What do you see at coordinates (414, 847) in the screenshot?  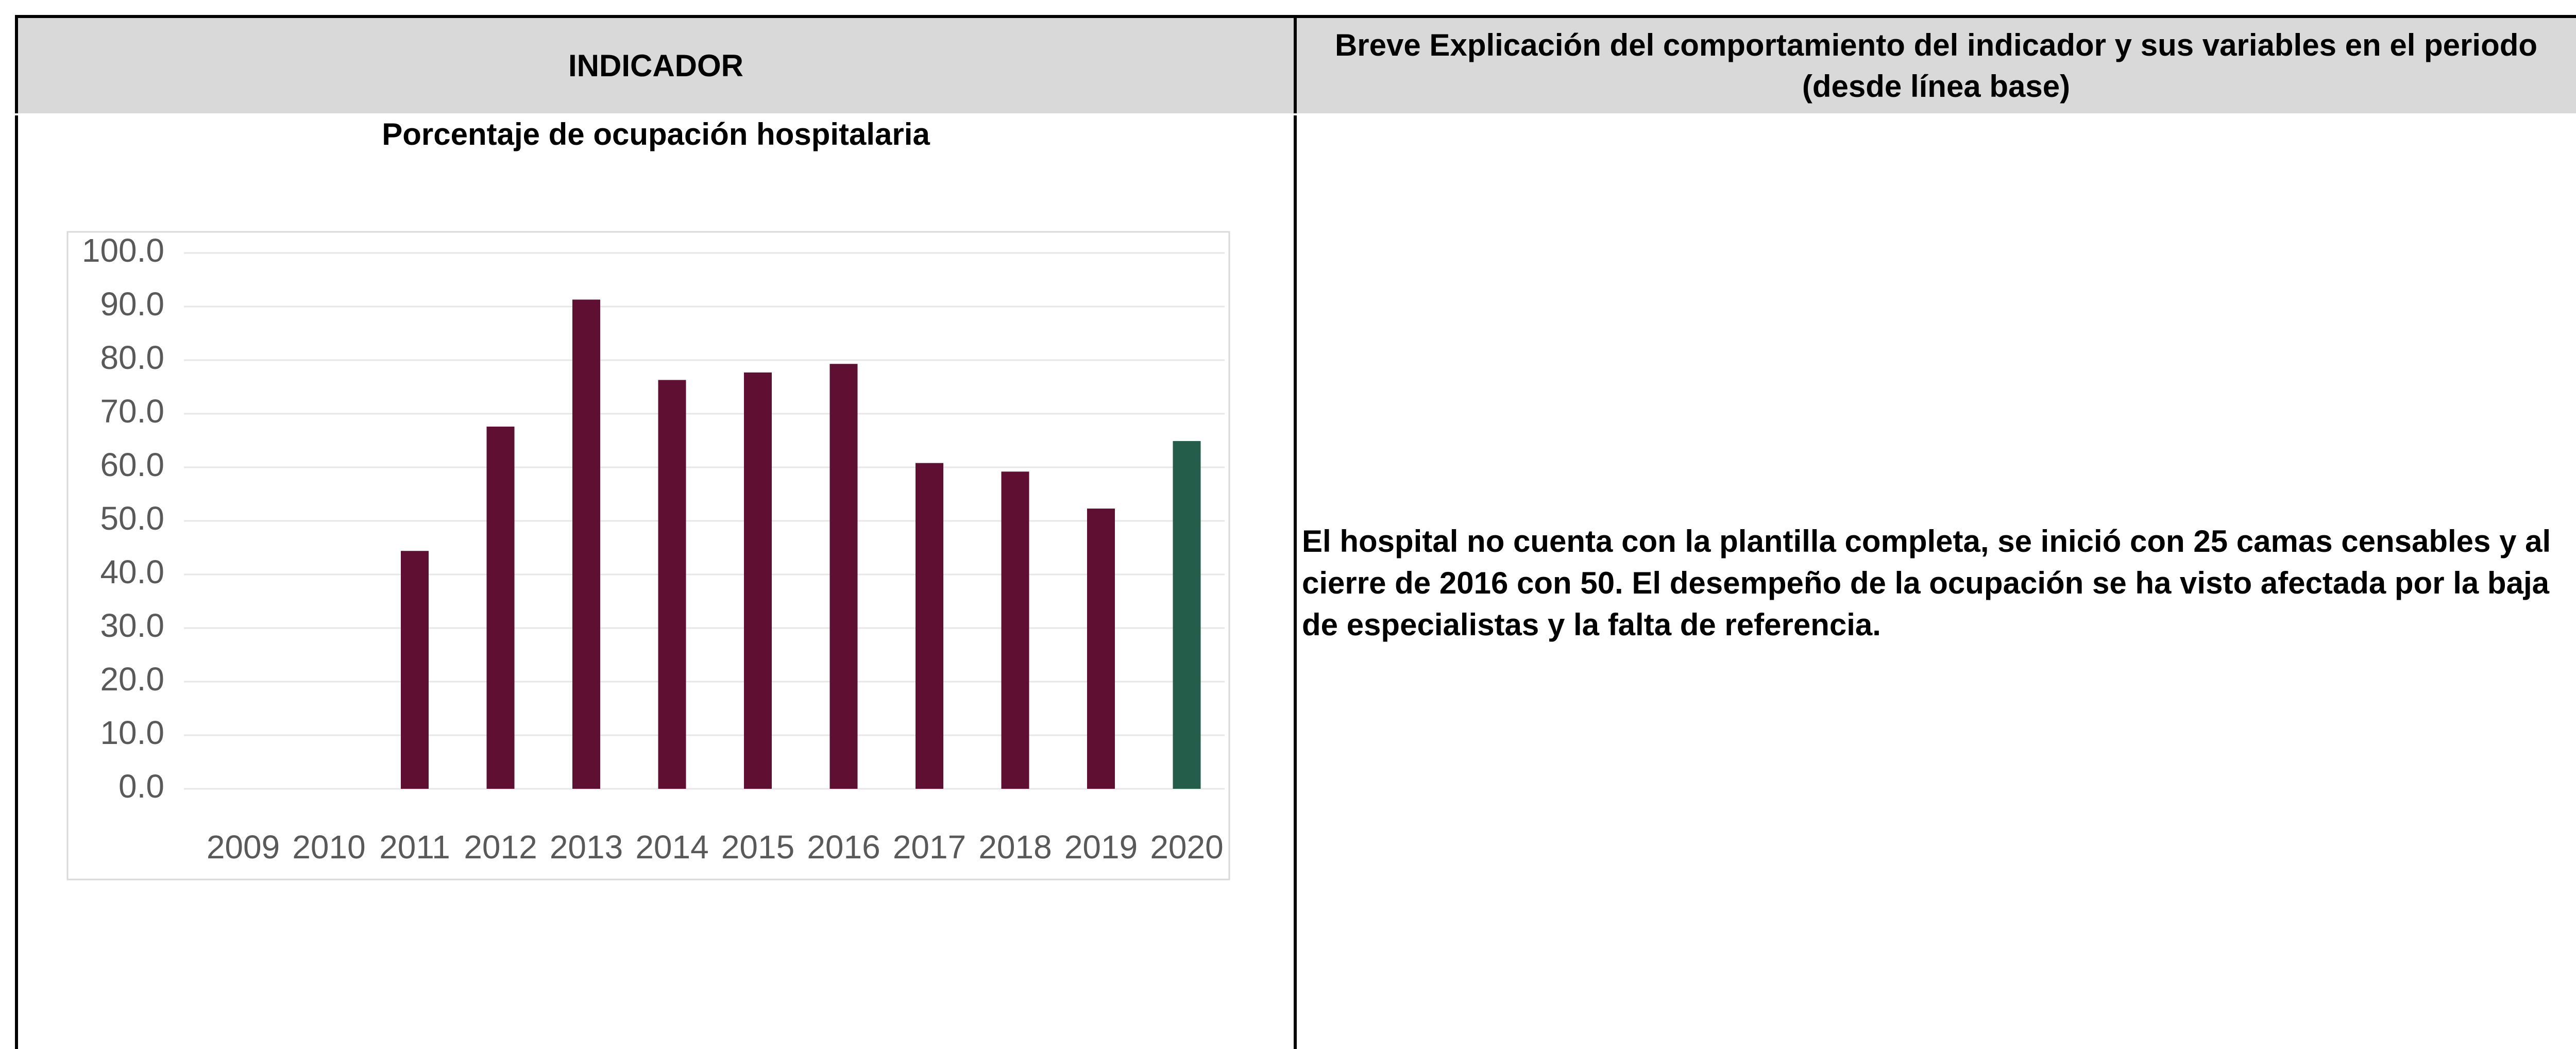 I see `x-tick-label: 2011` at bounding box center [414, 847].